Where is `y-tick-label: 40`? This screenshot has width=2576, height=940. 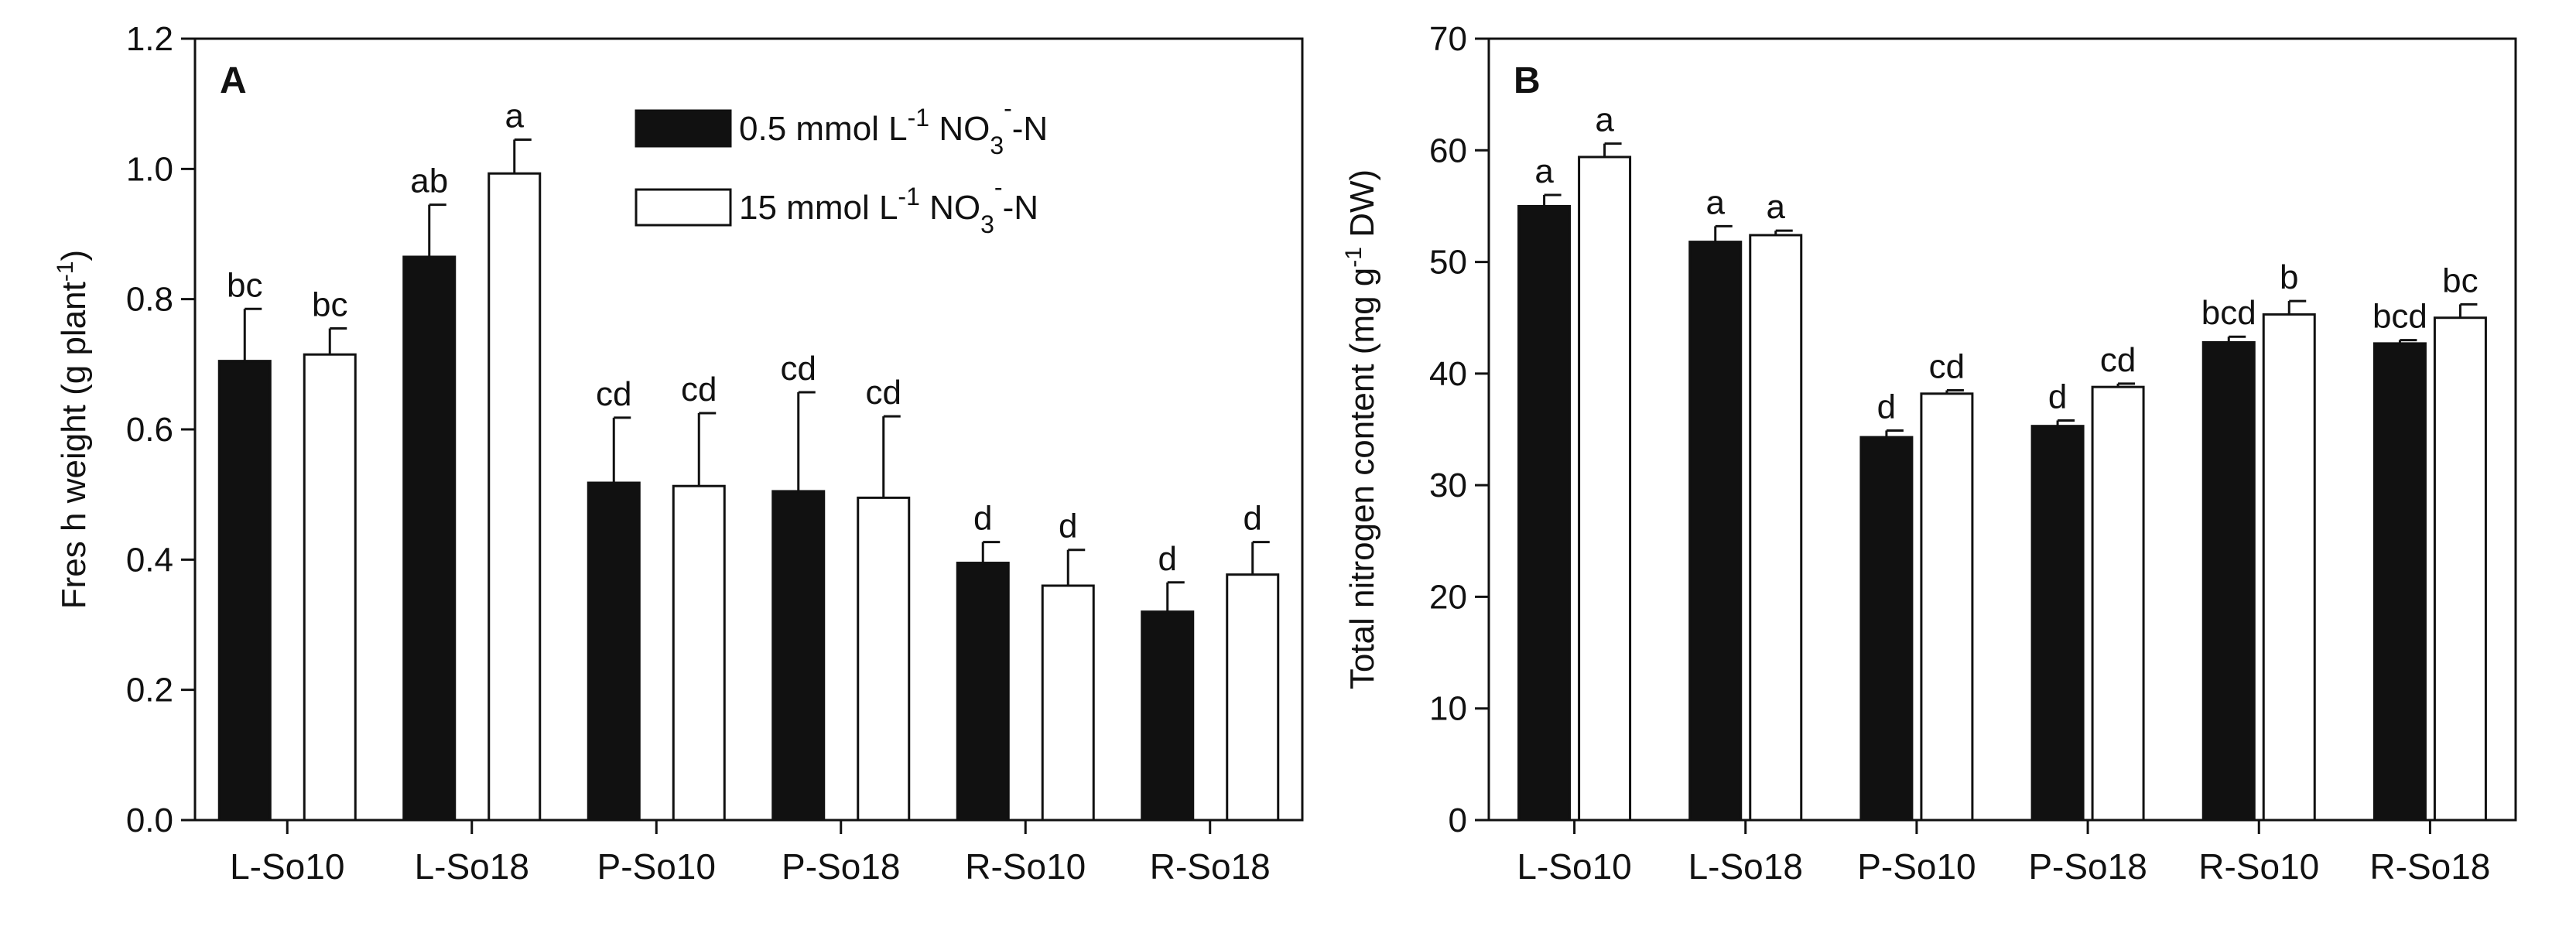
y-tick-label: 40 is located at coordinates (1448, 374).